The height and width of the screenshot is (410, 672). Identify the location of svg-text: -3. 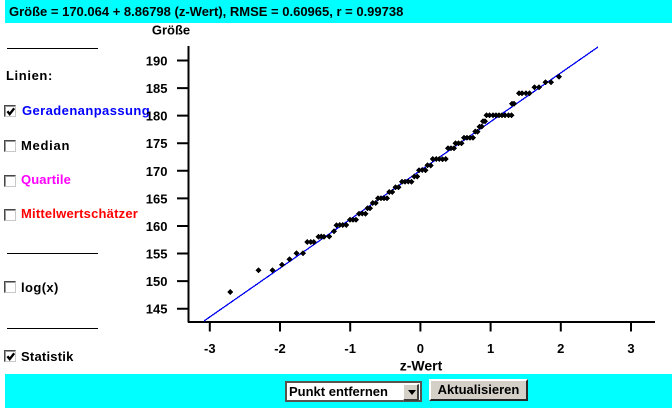
(210, 348).